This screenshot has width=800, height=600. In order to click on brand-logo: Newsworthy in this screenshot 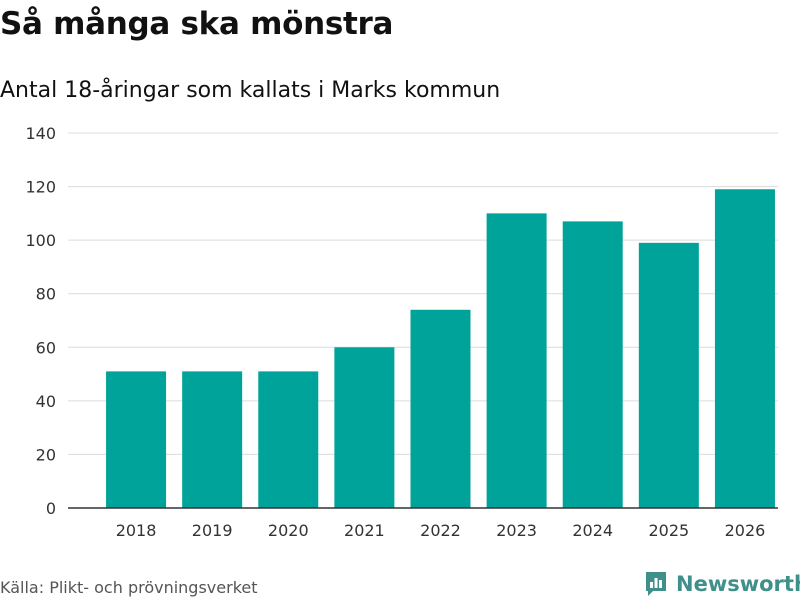, I will do `click(722, 584)`.